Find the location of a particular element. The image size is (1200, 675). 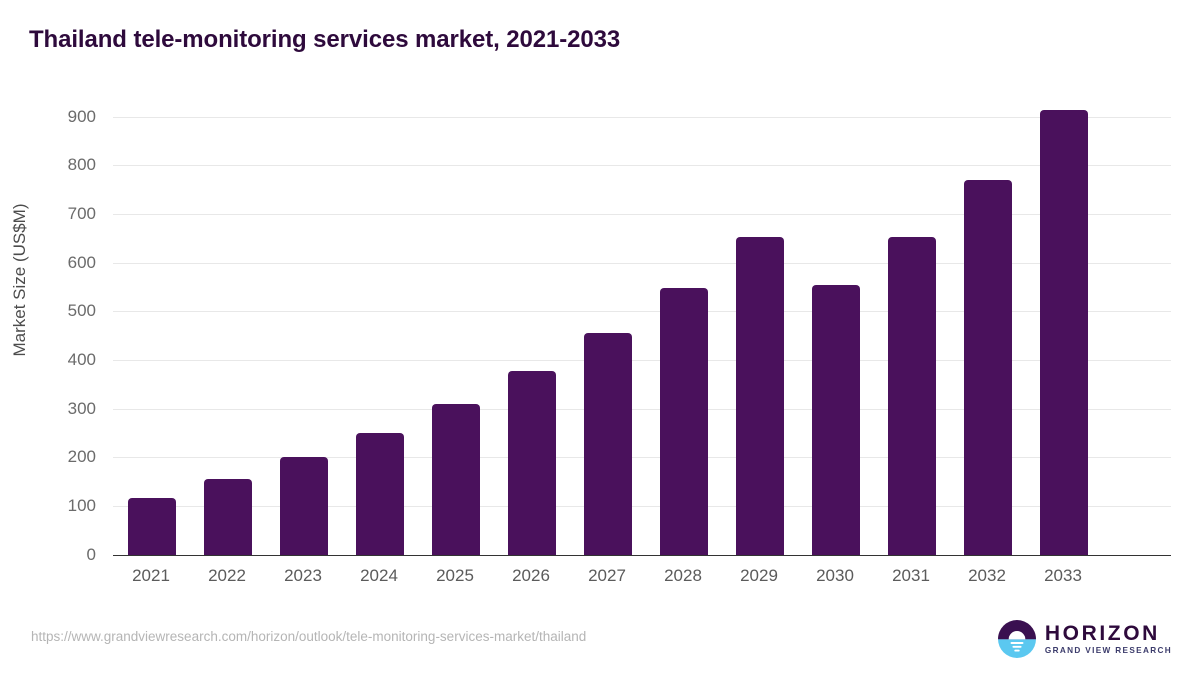

x-axis-tick-label: 2021 is located at coordinates (151, 575).